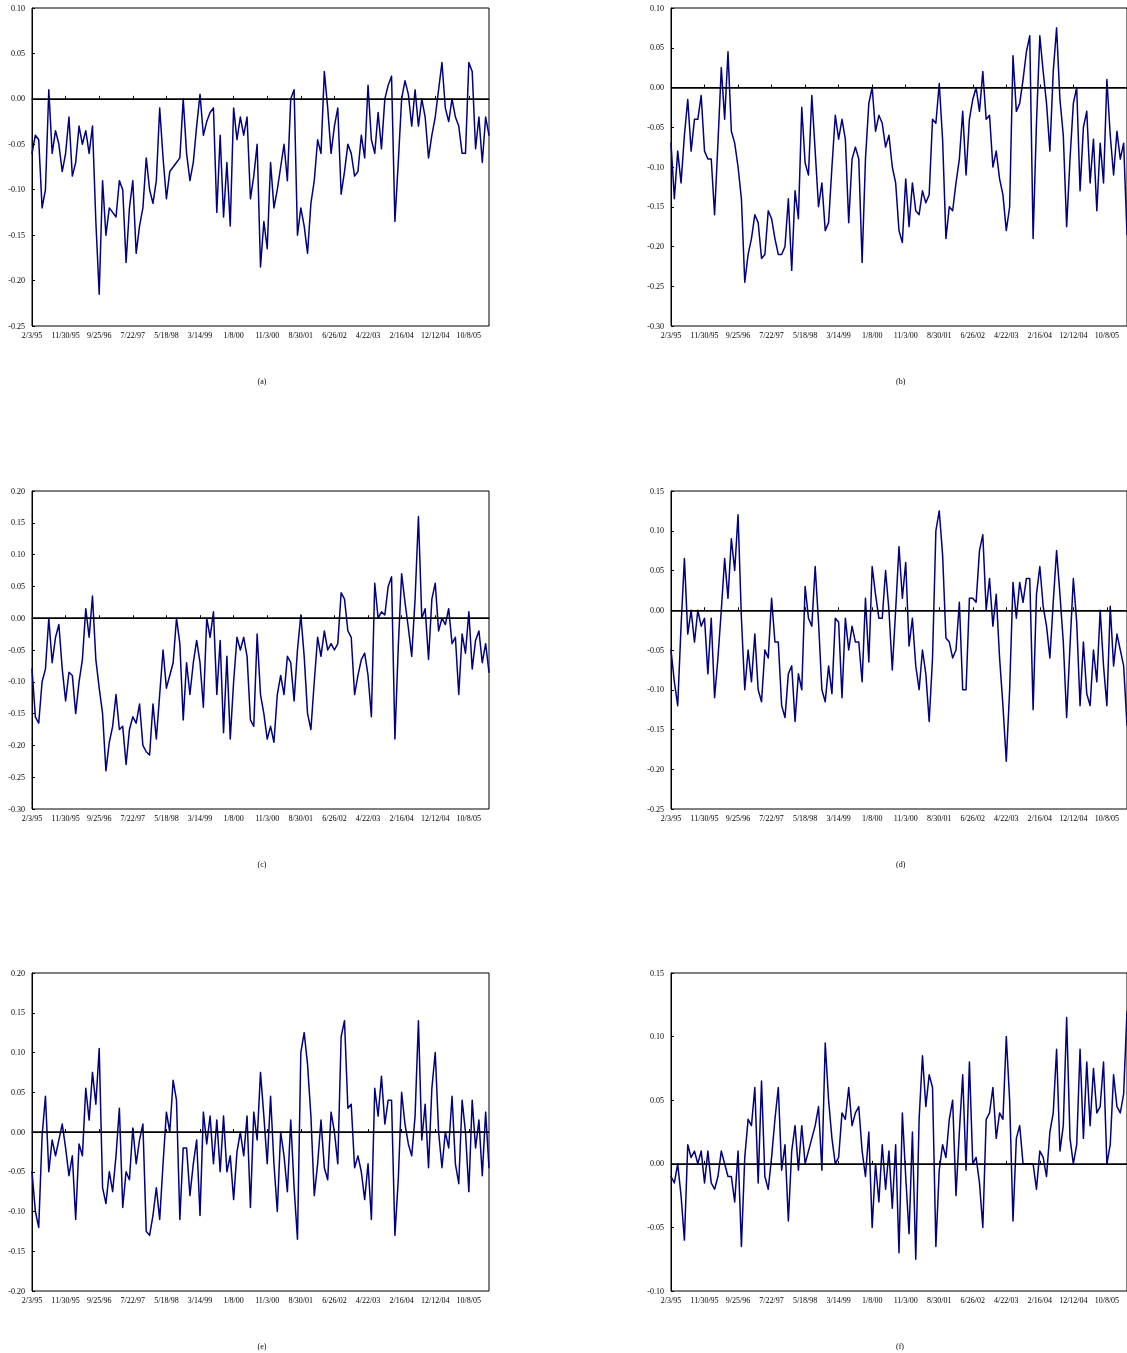  I want to click on text: (c), so click(262, 864).